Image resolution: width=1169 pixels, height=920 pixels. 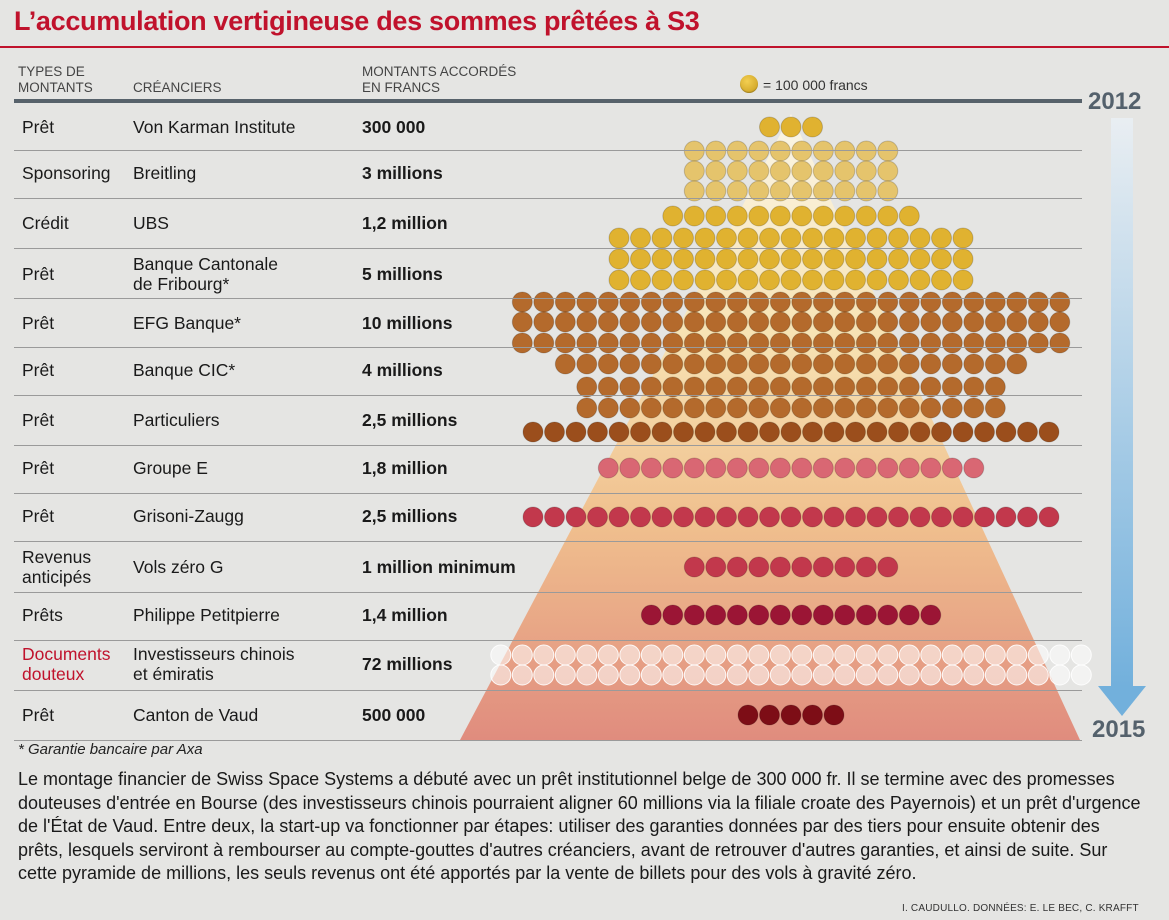 I want to click on legend-label: = 100 000 francs, so click(x=815, y=85).